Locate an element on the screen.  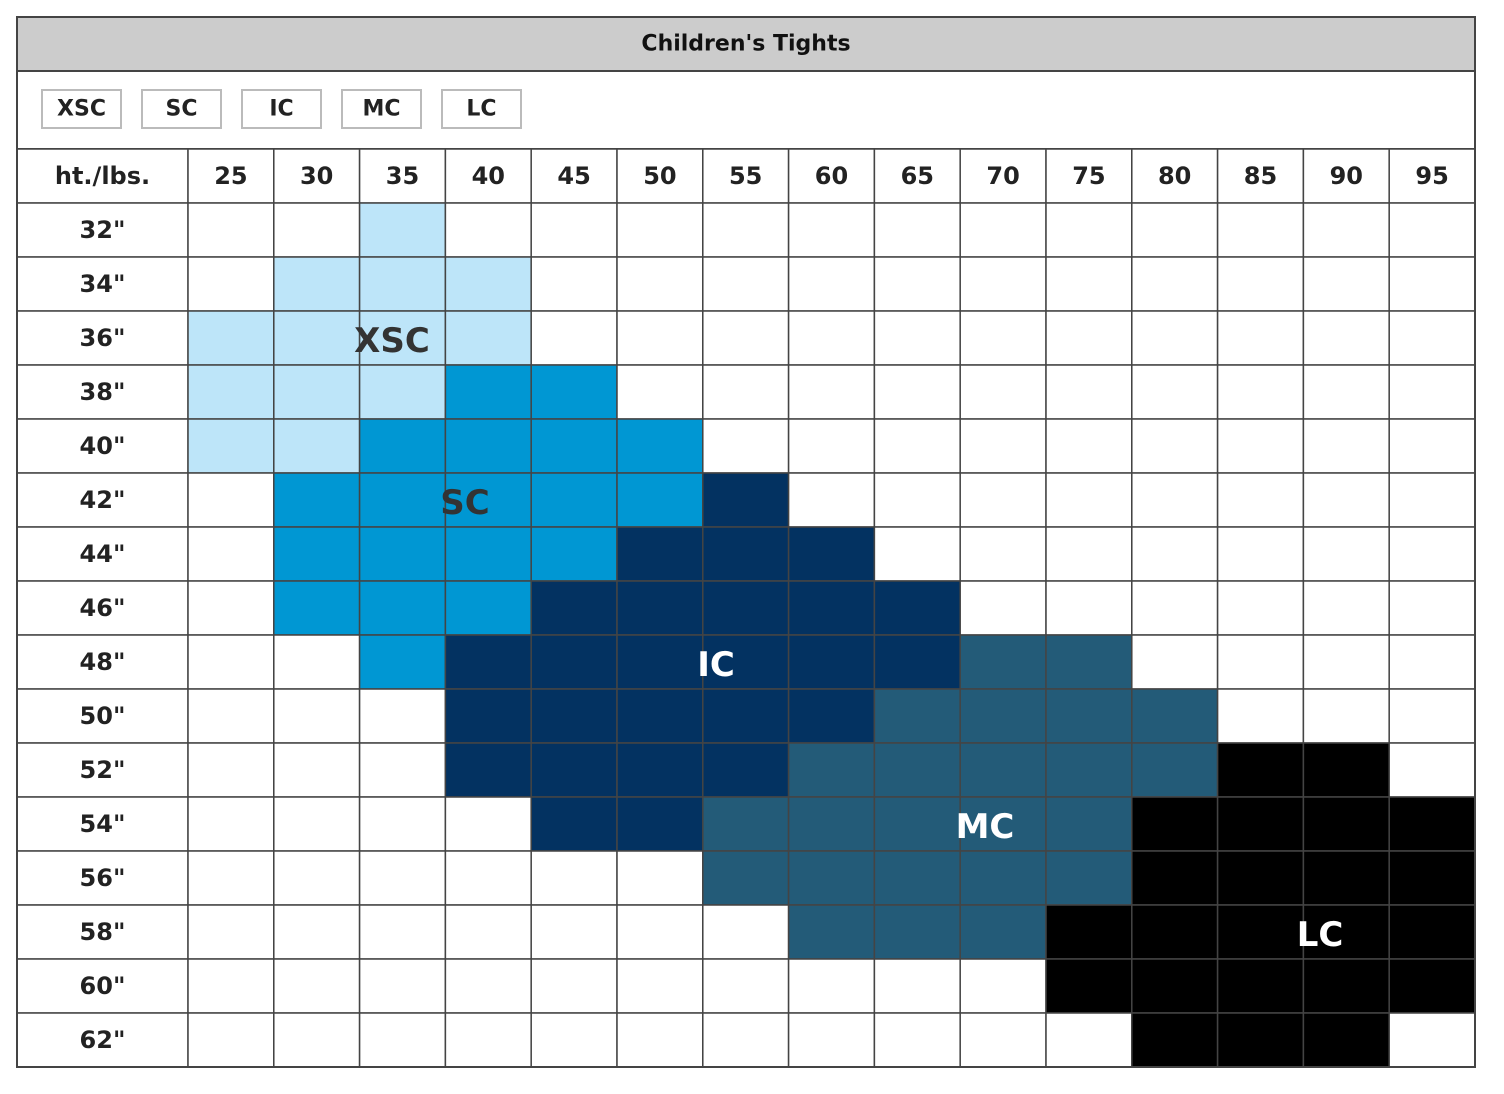
region-label: XSC is located at coordinates (392, 341).